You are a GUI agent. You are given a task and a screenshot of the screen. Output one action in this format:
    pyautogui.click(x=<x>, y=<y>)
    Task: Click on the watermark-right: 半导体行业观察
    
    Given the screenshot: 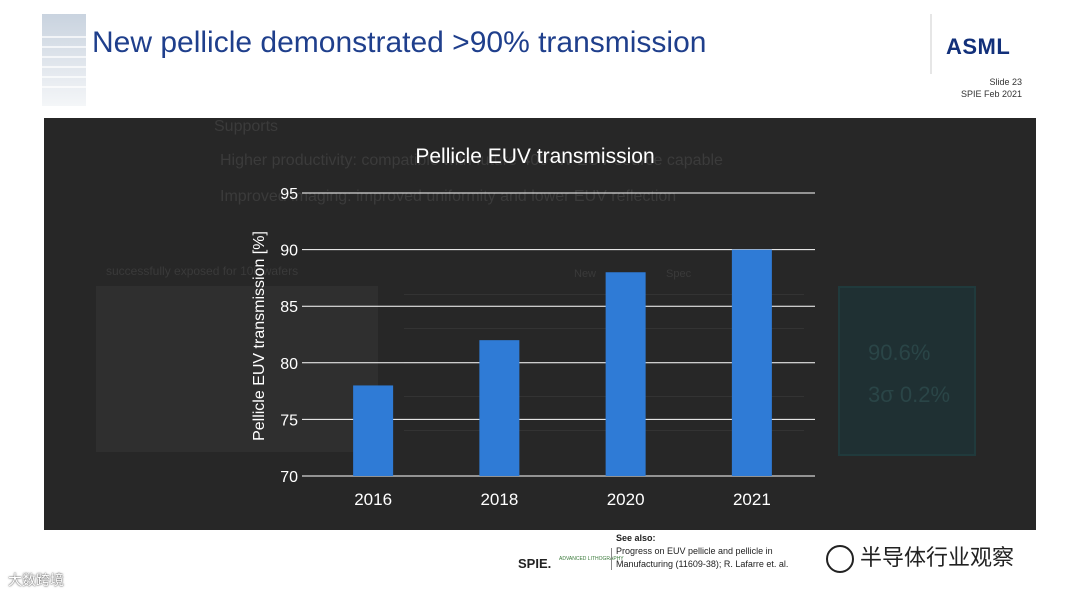 What is the action you would take?
    pyautogui.click(x=920, y=557)
    